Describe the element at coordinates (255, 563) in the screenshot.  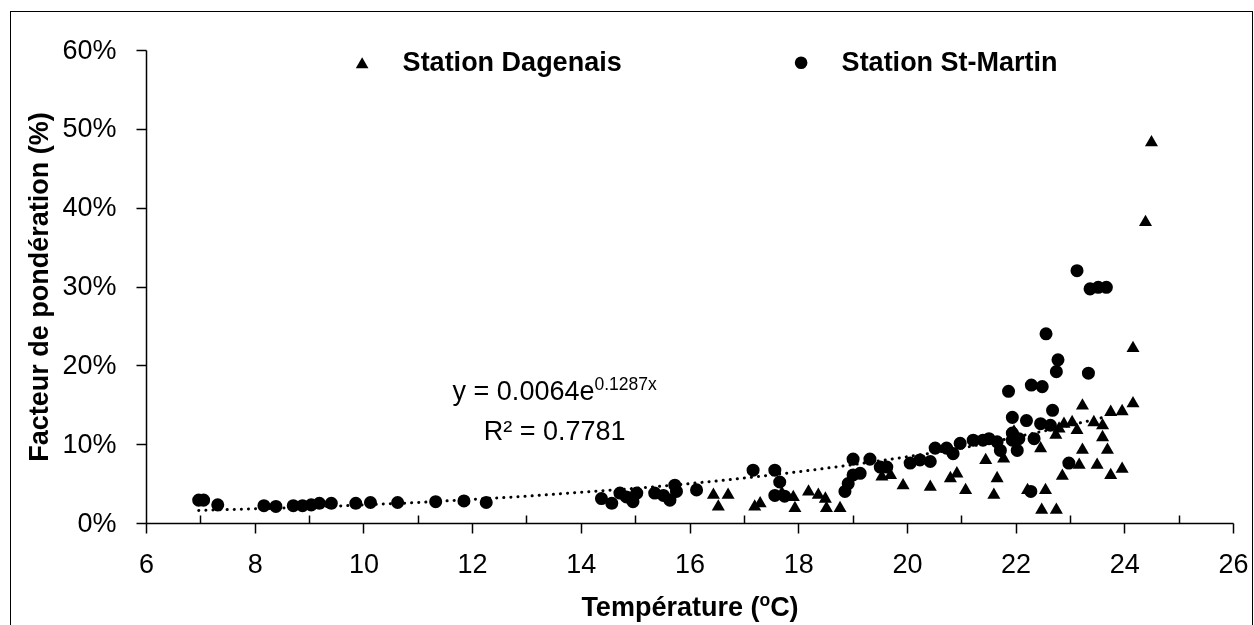
I see `x-tick-label: 8` at that location.